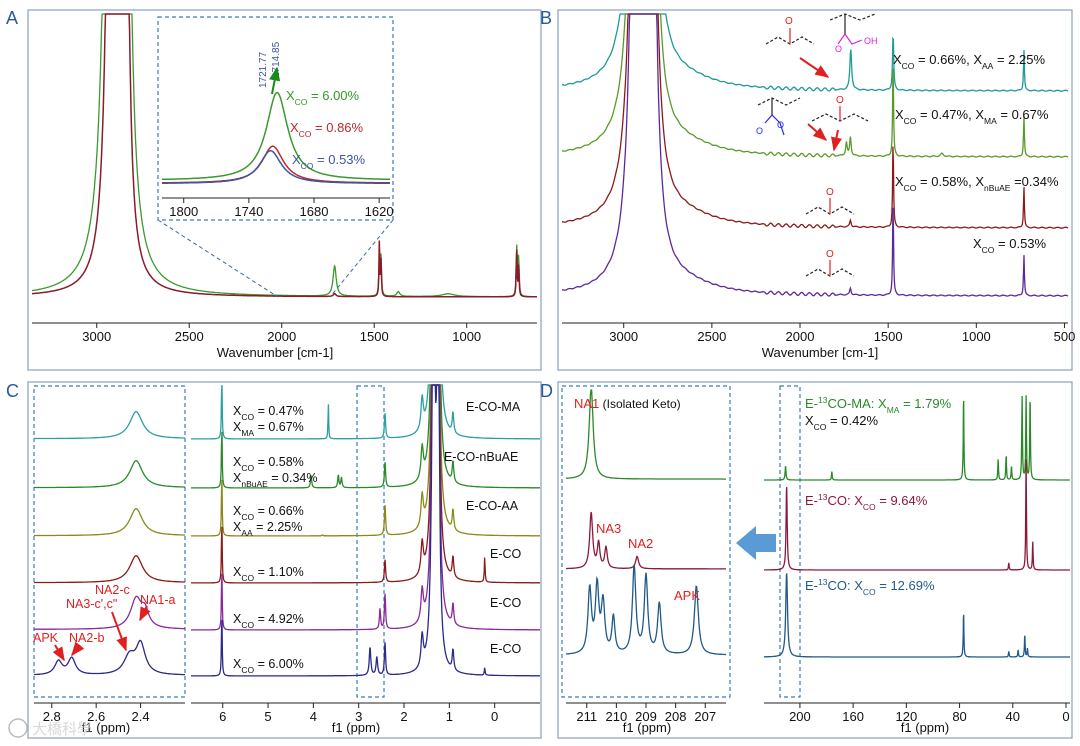  I want to click on annotation: XCO = 4.92%, so click(268, 621).